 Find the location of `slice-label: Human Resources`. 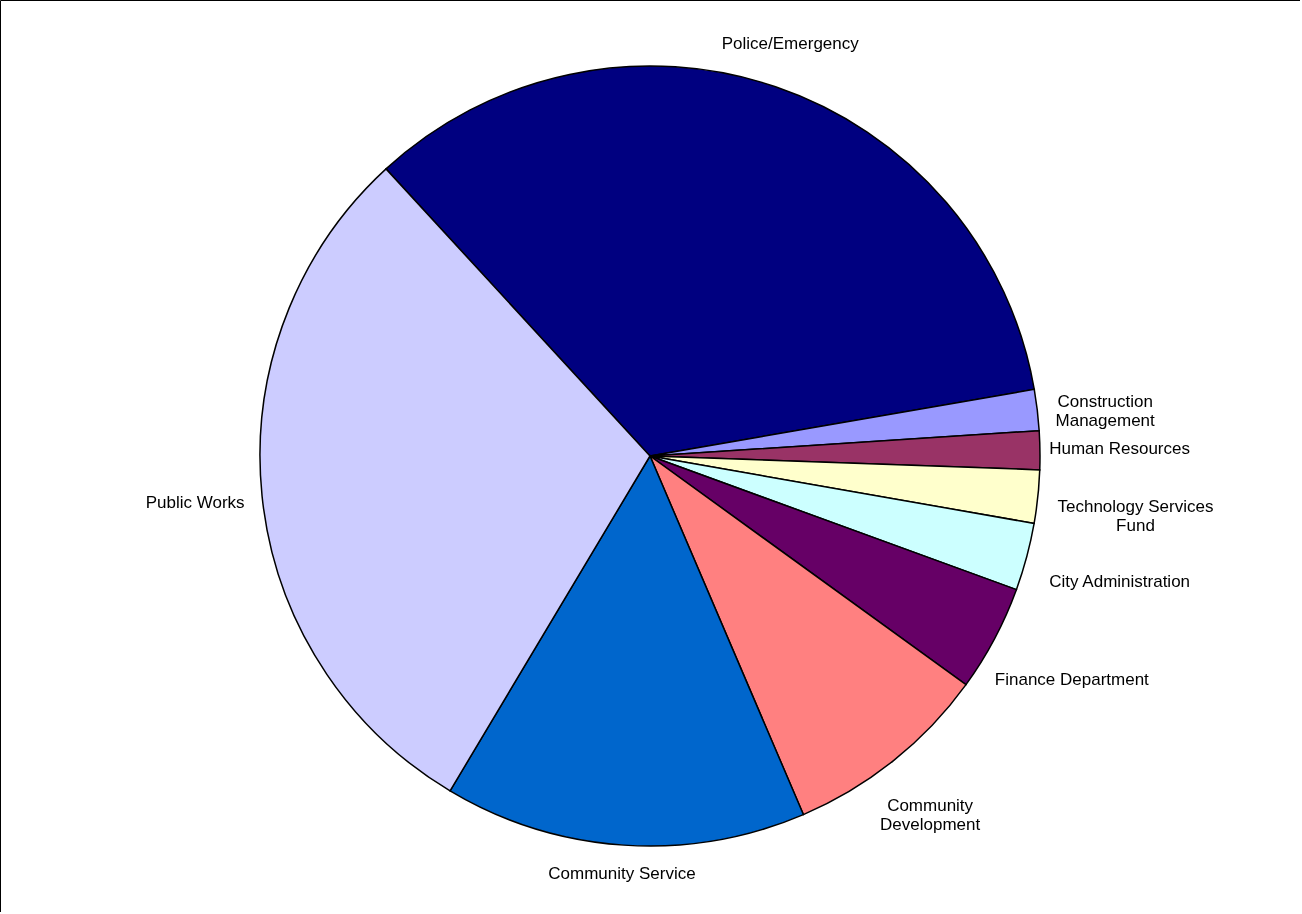

slice-label: Human Resources is located at coordinates (1119, 449).